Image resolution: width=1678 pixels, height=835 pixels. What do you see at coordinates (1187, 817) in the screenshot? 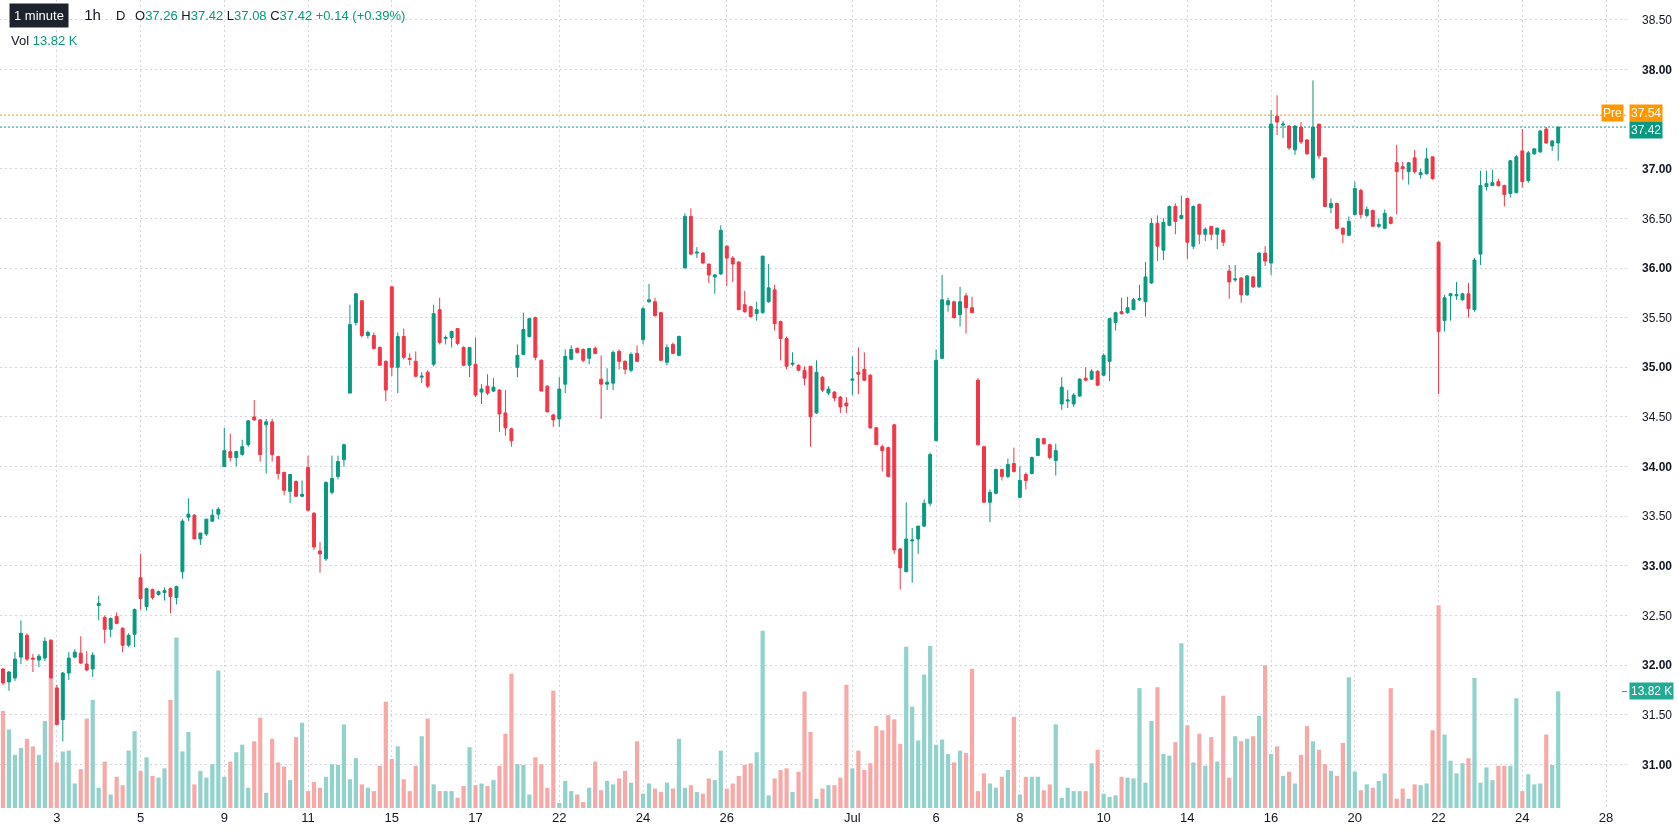
I see `x-tick-label: 14` at bounding box center [1187, 817].